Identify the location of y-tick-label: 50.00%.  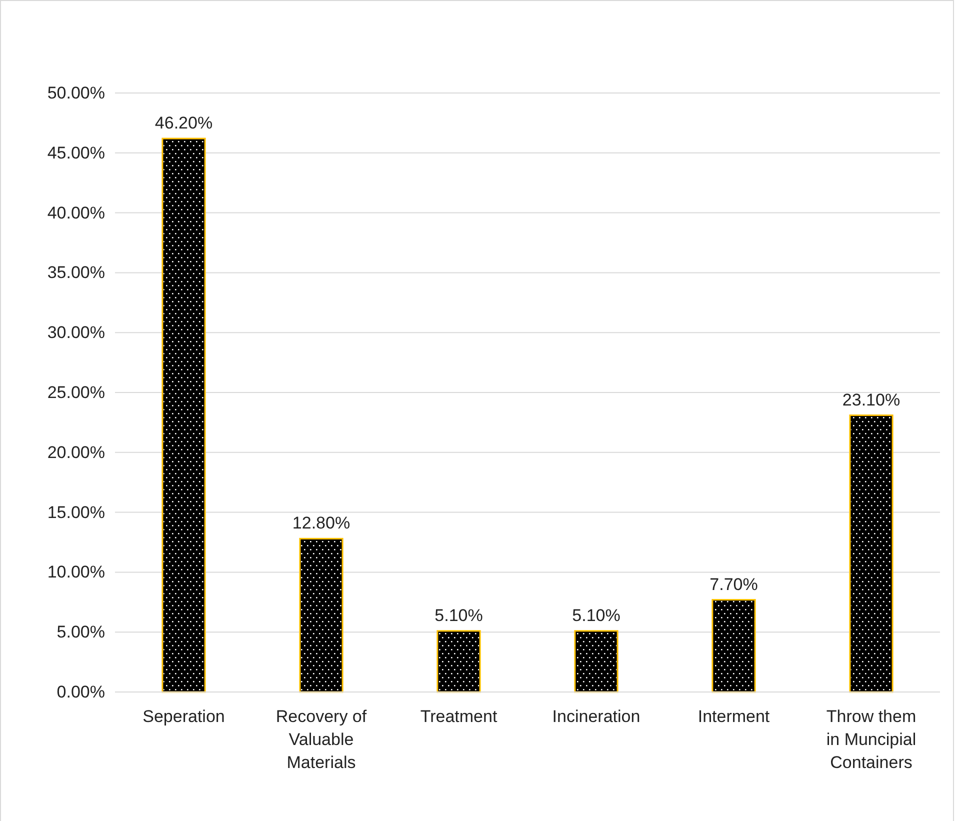
(76, 92).